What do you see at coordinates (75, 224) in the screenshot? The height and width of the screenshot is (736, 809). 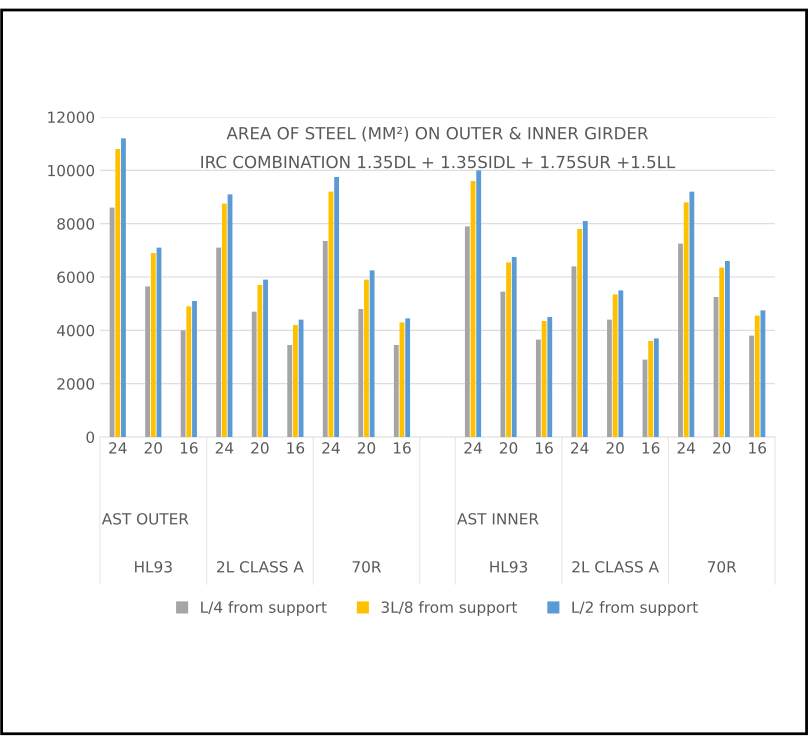 I see `y-tick-label: 8000` at bounding box center [75, 224].